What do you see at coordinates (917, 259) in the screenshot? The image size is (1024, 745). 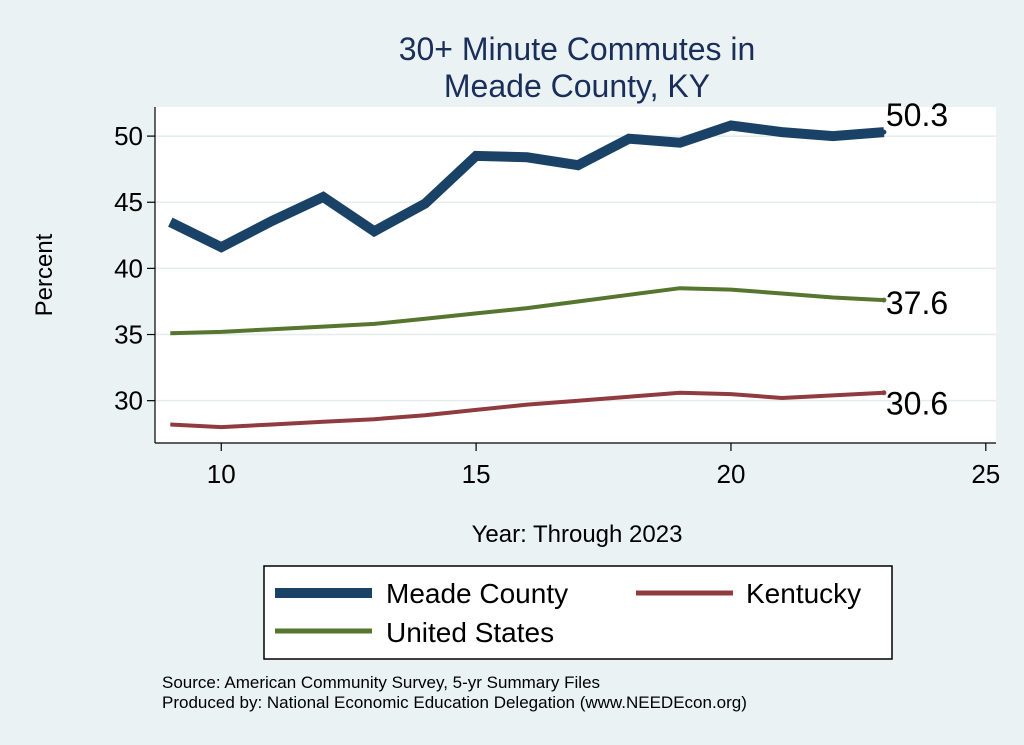 I see `end-labels: 50.3 30.6 37.6` at bounding box center [917, 259].